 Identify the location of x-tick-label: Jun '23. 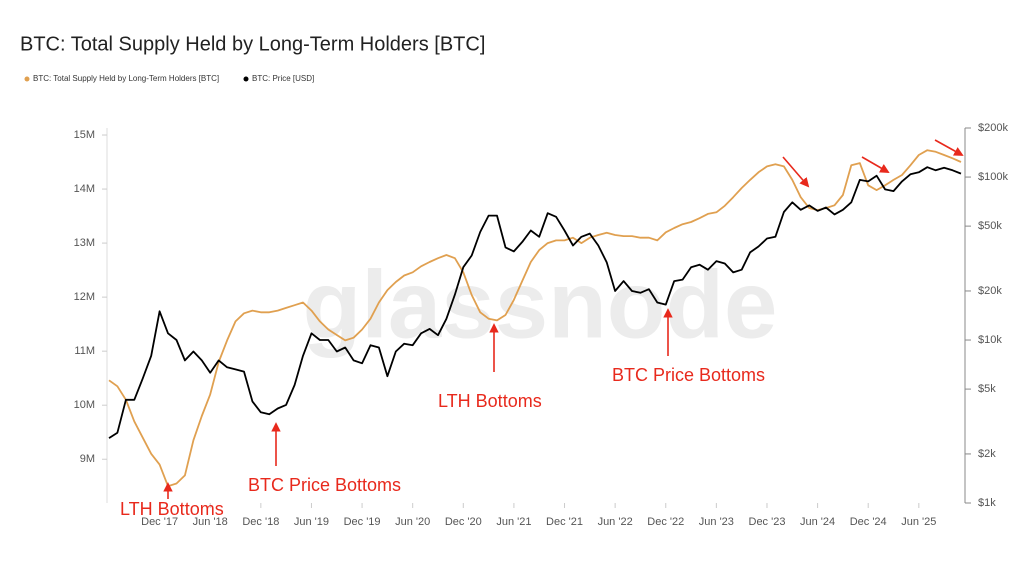
(716, 522).